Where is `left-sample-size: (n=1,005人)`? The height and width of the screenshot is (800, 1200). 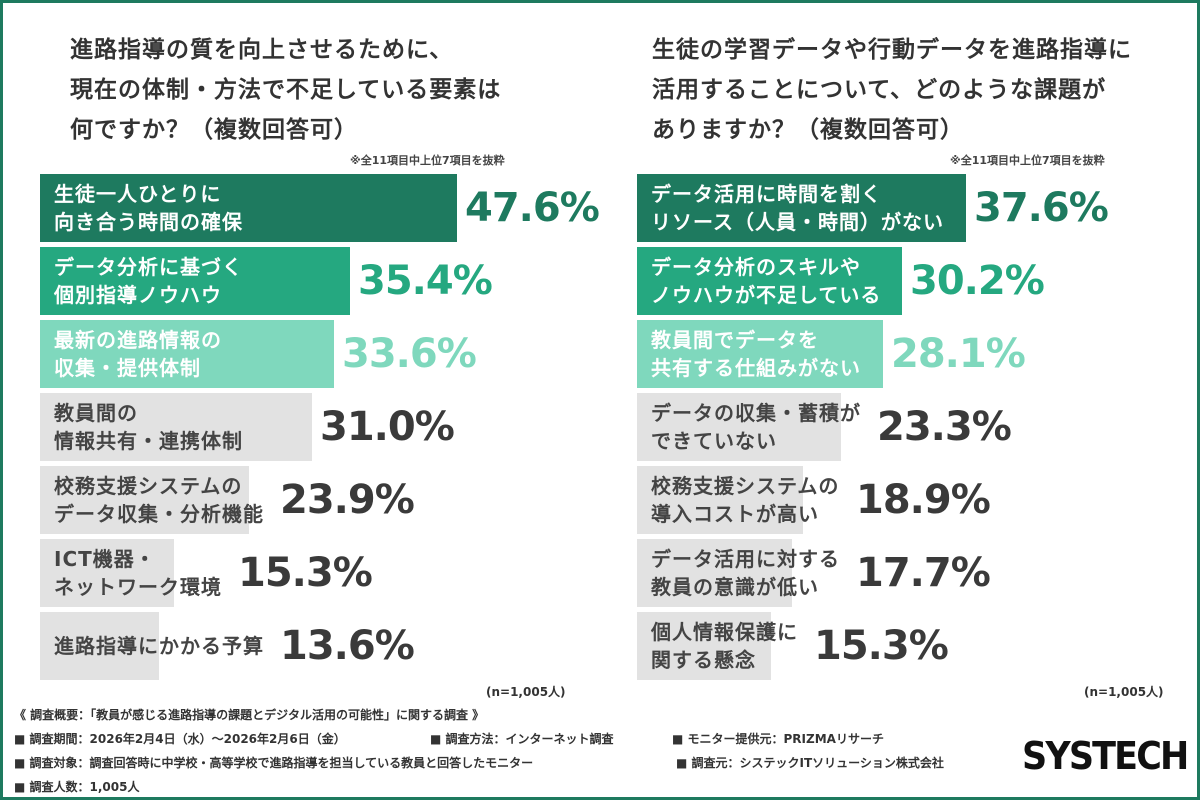 left-sample-size: (n=1,005人) is located at coordinates (526, 692).